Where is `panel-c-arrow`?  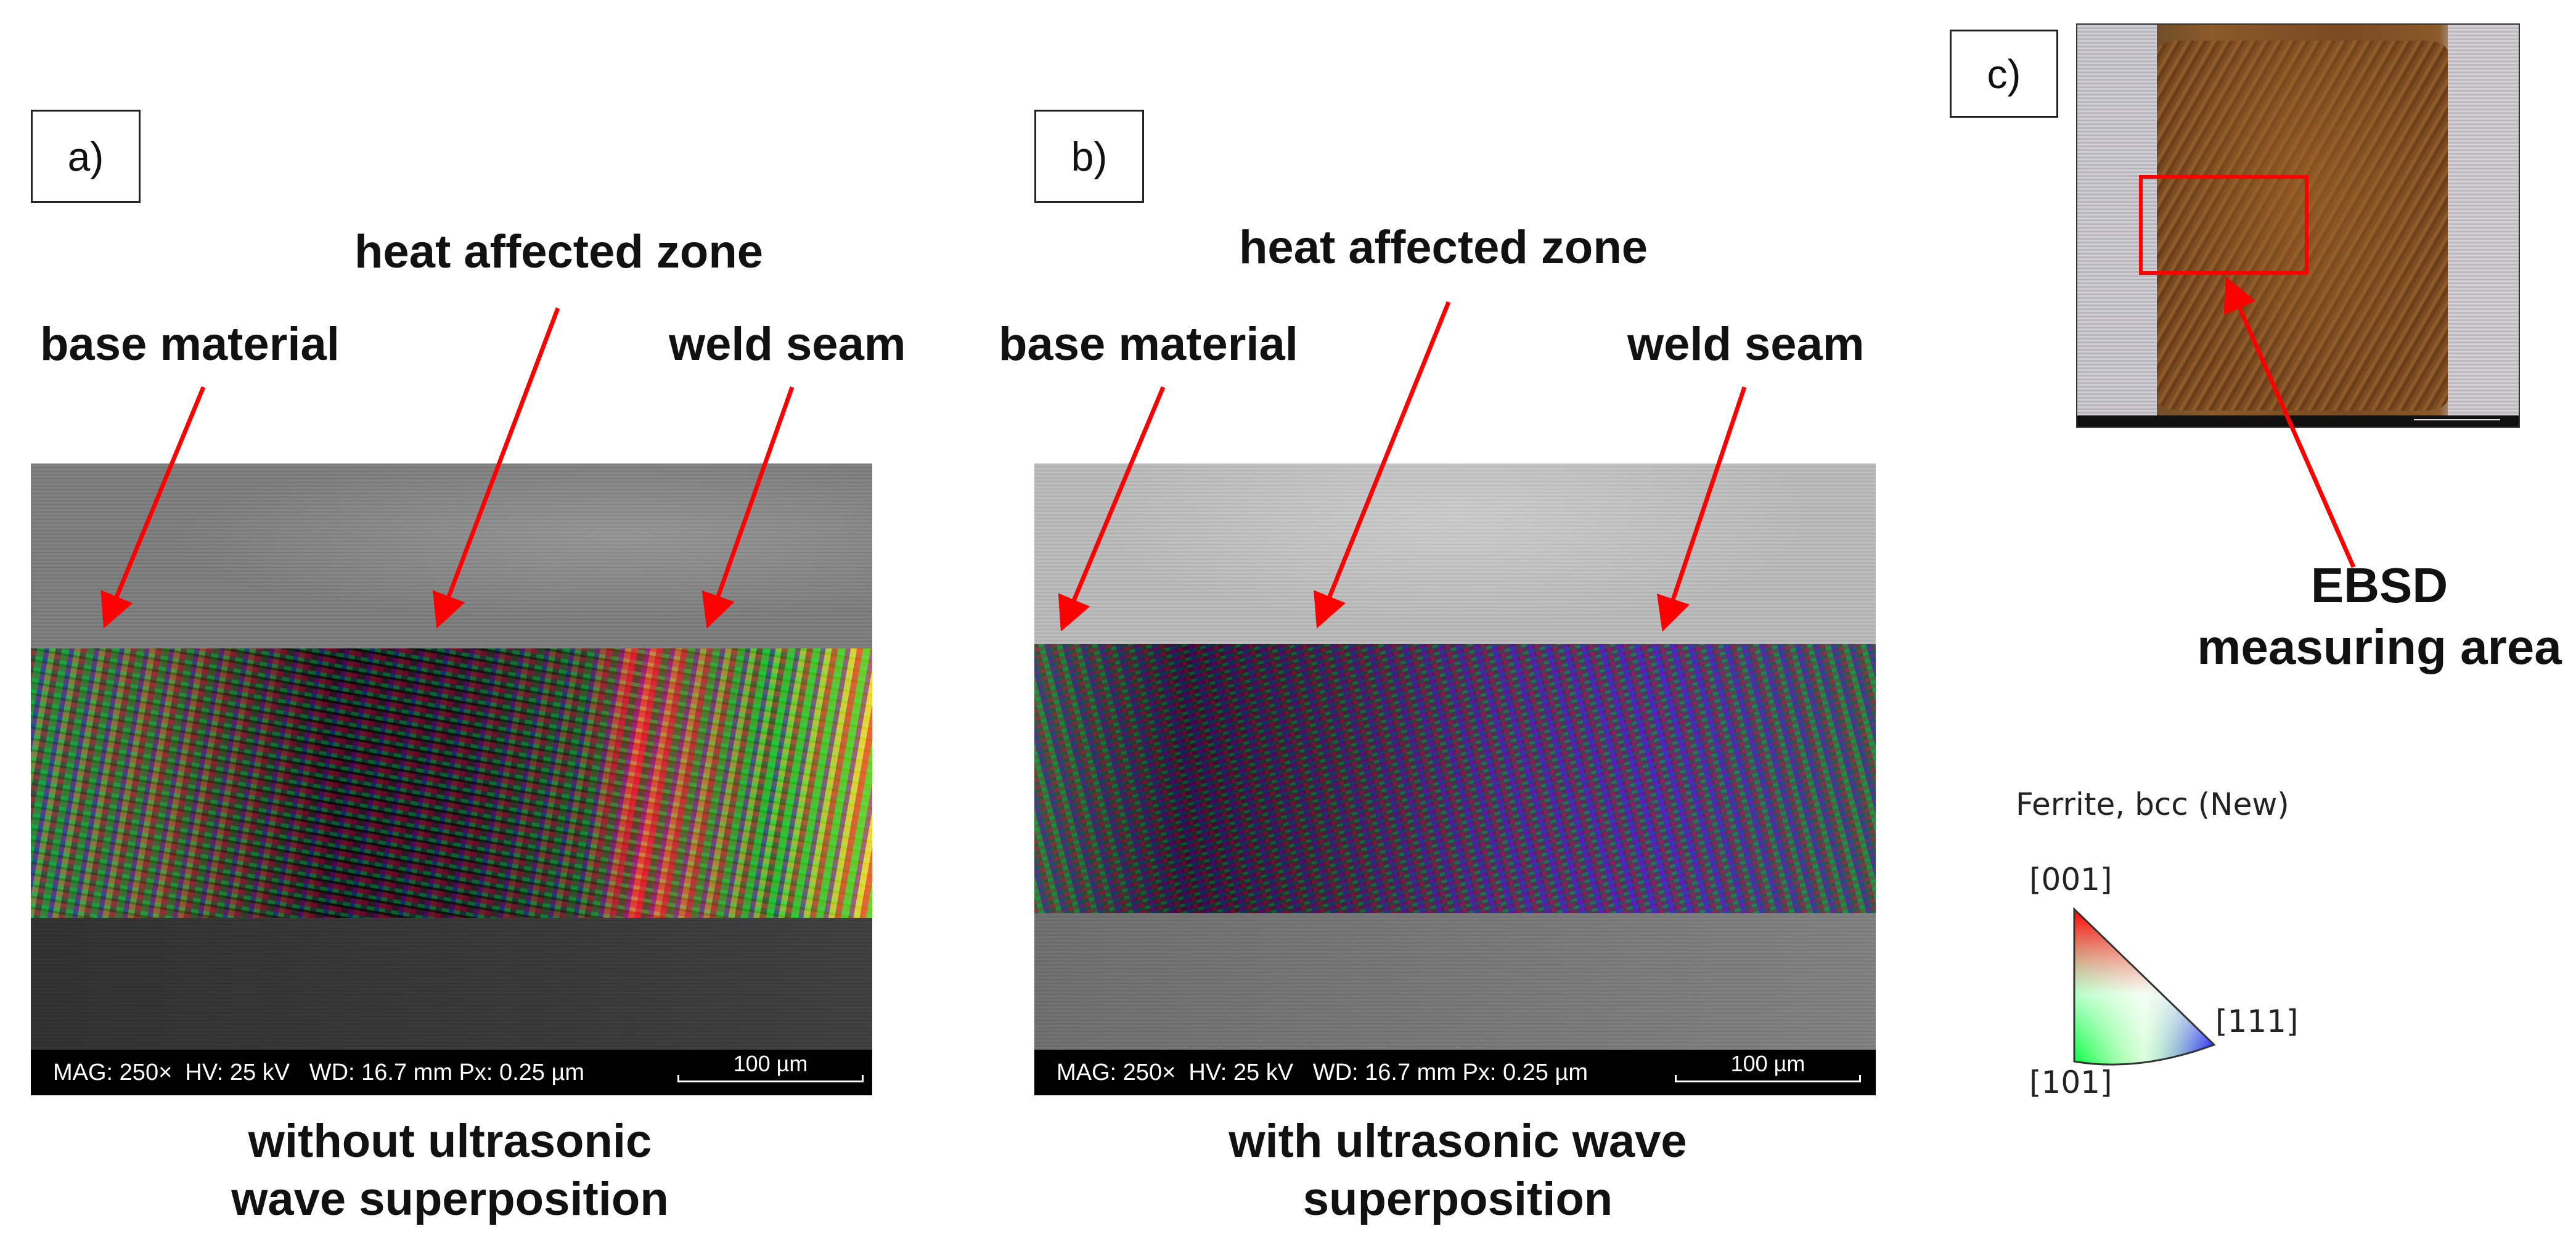 panel-c-arrow is located at coordinates (2289, 422).